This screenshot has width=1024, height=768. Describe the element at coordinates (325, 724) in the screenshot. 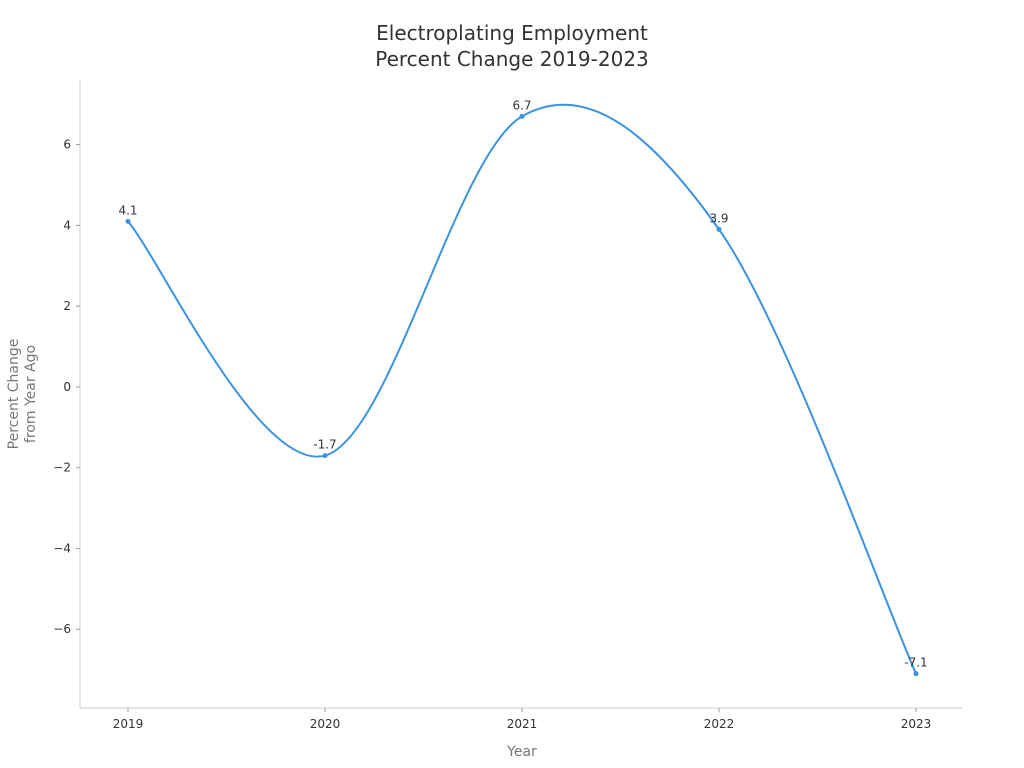

I see `x-tick-label: 2020` at that location.